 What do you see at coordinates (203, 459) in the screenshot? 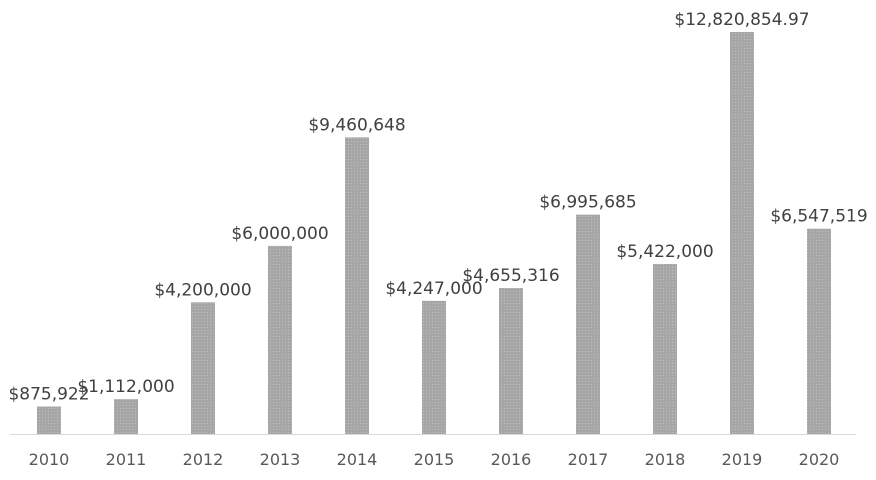
I see `x-tick-label-2012: 2012` at bounding box center [203, 459].